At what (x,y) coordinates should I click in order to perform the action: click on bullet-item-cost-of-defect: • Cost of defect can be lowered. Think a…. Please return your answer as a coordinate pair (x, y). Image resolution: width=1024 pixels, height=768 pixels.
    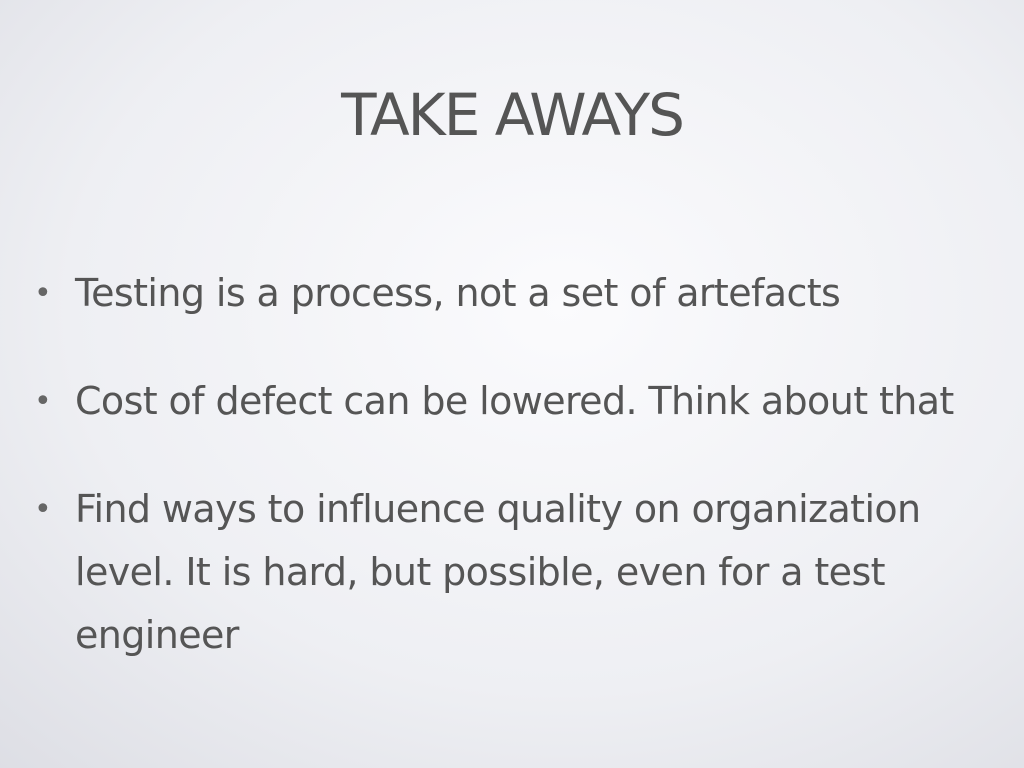
    Looking at the image, I should click on (512, 401).